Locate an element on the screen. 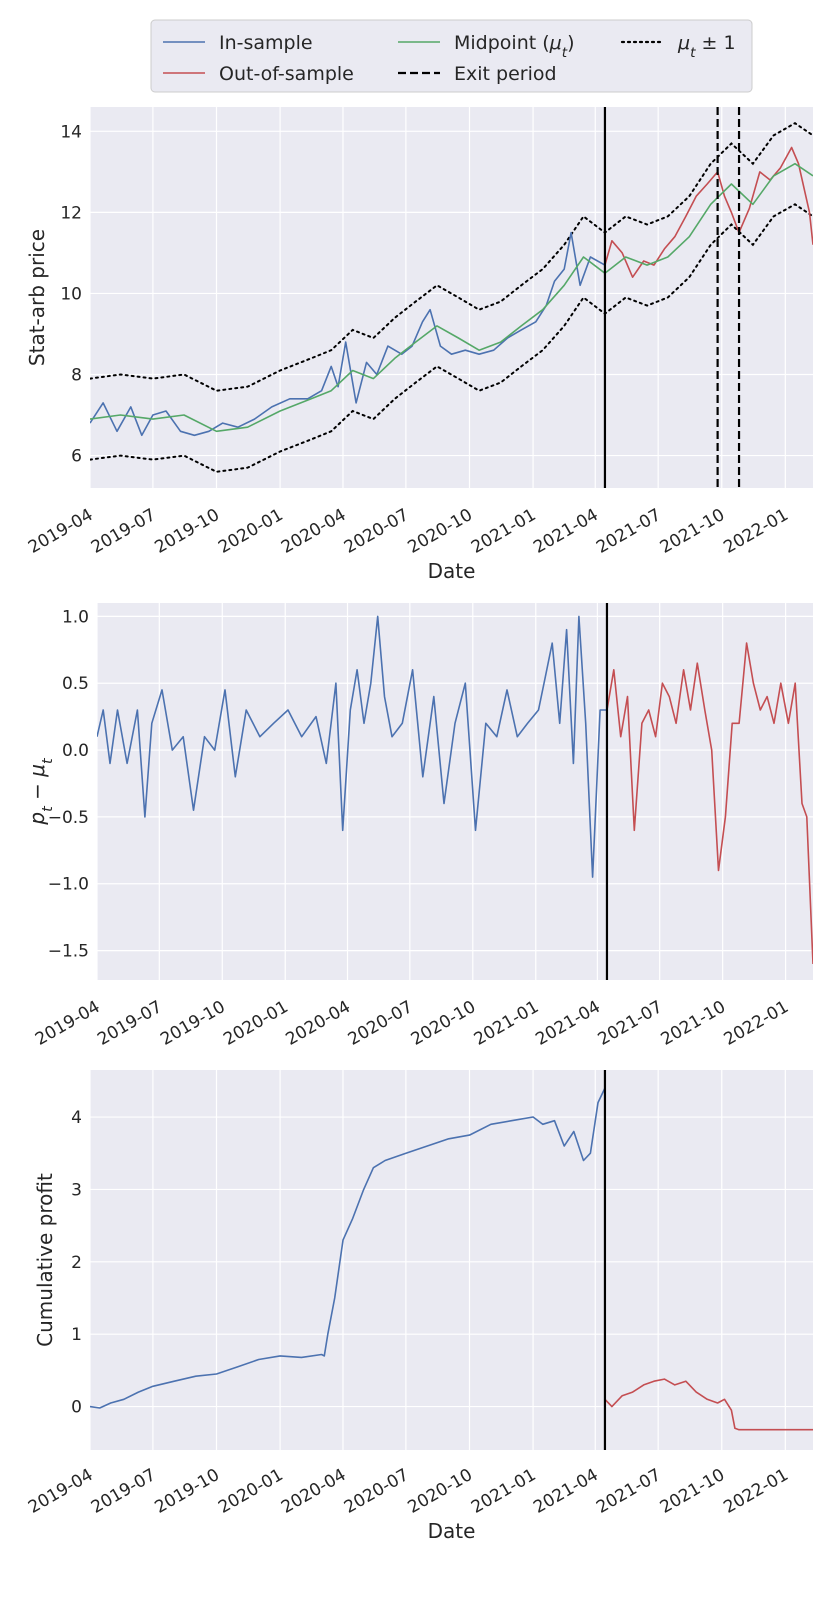 This screenshot has width=840, height=1617. legend-label: Exit period is located at coordinates (505, 74).